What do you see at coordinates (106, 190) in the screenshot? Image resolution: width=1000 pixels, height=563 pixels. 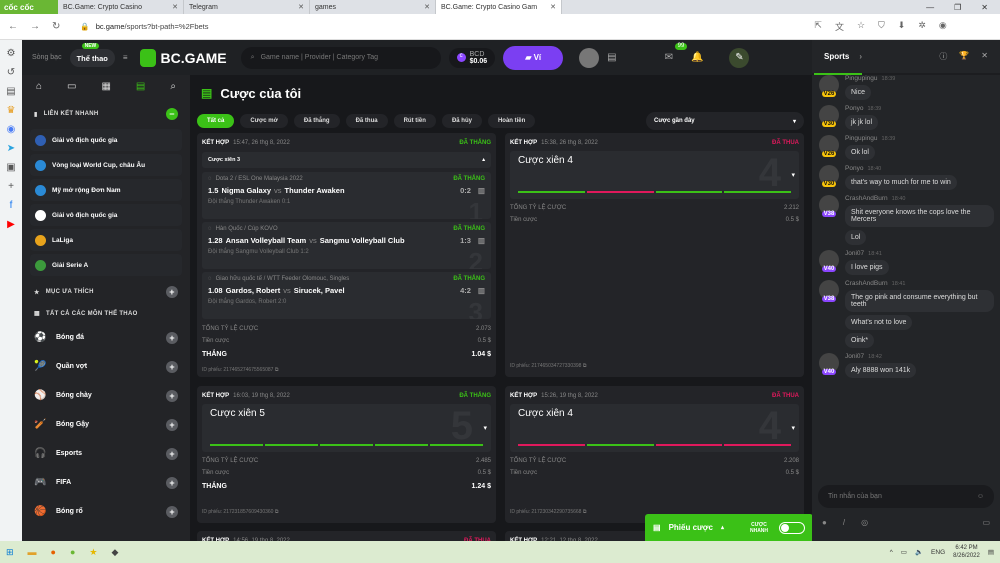 I see `quick-link: Mỹ mở rộng Đơn Nam` at bounding box center [106, 190].